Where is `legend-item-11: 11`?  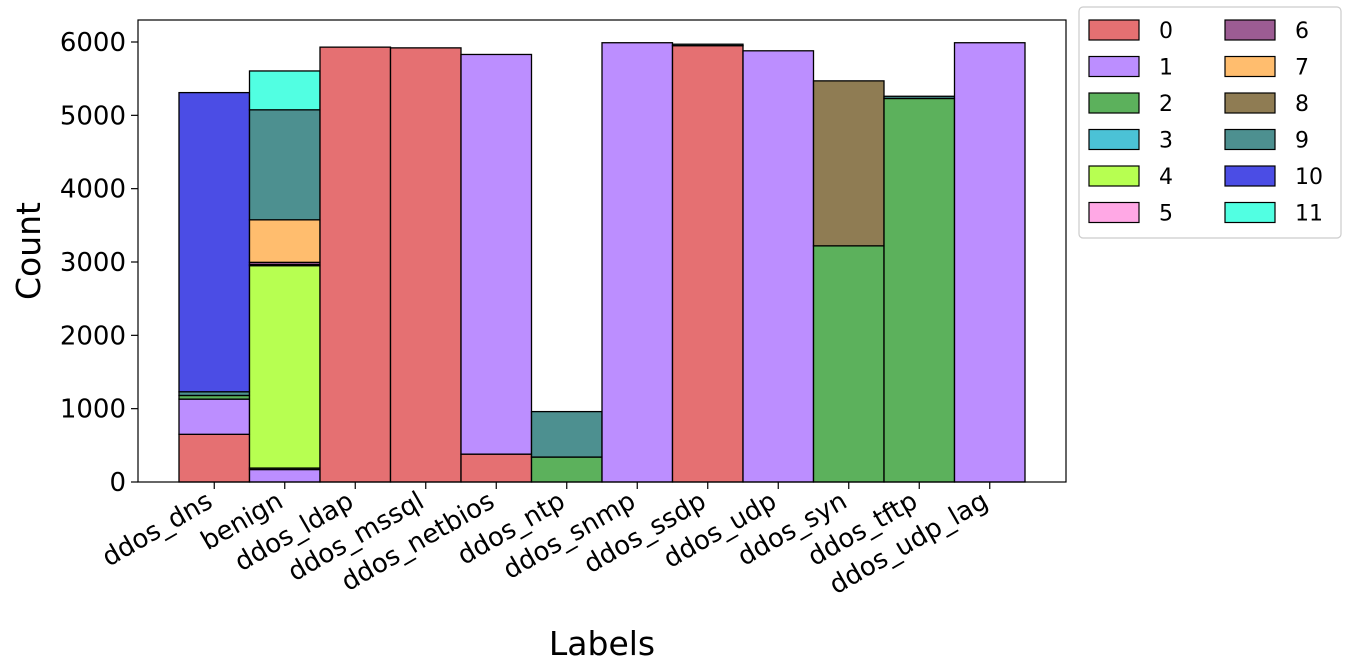 legend-item-11: 11 is located at coordinates (1273, 214).